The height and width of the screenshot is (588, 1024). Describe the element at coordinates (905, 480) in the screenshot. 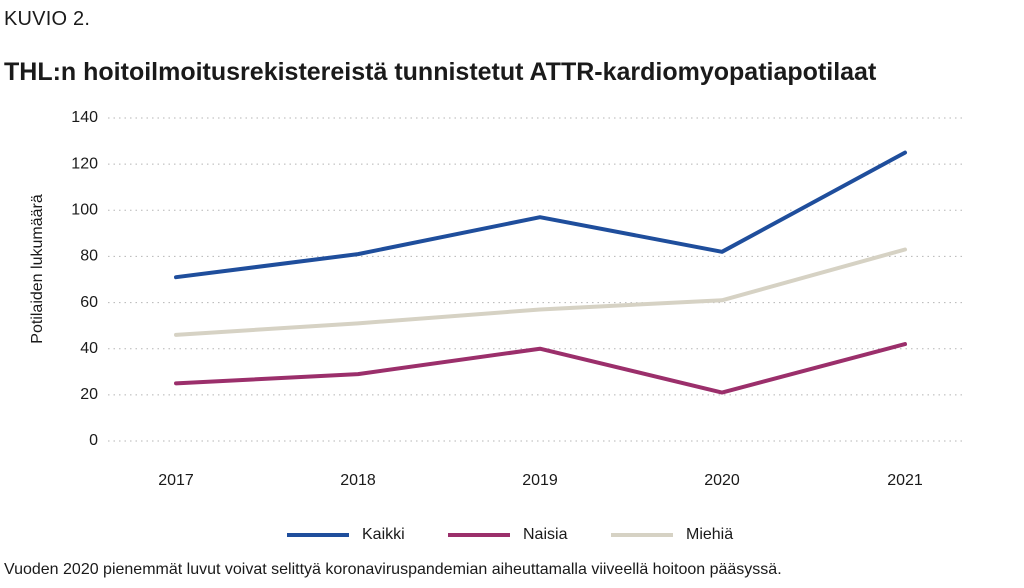

I see `x-tick-label: 2021` at that location.